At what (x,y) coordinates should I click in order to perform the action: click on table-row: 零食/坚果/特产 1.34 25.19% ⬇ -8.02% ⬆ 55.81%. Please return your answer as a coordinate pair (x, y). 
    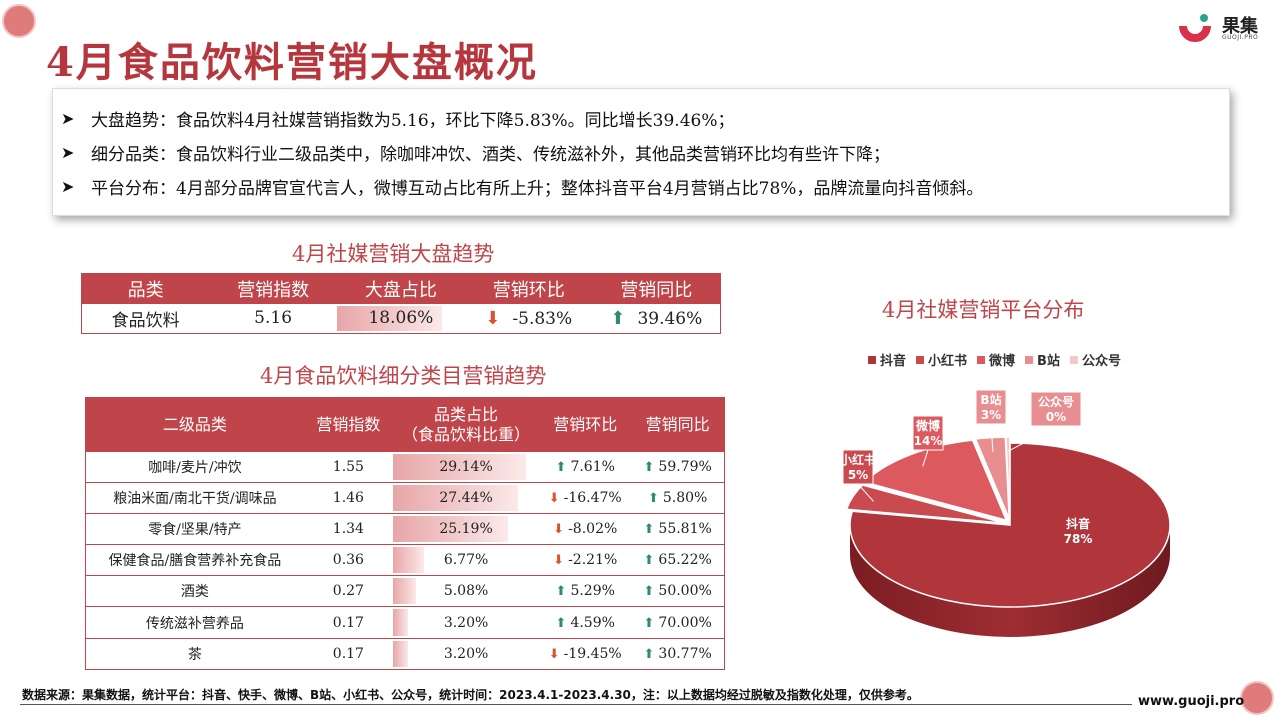
    Looking at the image, I should click on (405, 529).